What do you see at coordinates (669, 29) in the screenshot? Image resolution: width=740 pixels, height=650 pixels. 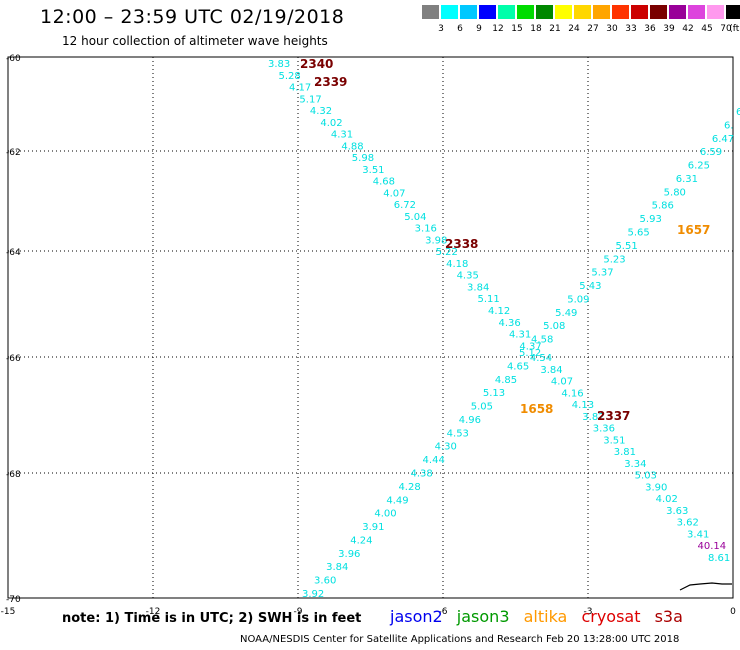 I see `colorbar-label: 39` at bounding box center [669, 29].